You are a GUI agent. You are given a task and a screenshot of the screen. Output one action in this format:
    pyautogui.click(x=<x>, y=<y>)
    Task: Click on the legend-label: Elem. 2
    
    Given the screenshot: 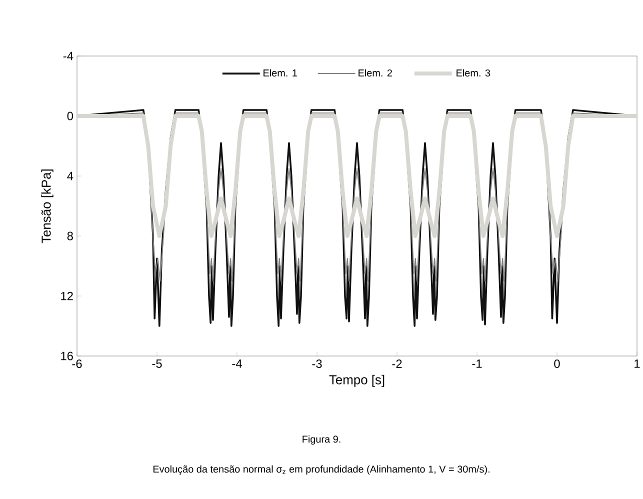 What is the action you would take?
    pyautogui.click(x=375, y=73)
    